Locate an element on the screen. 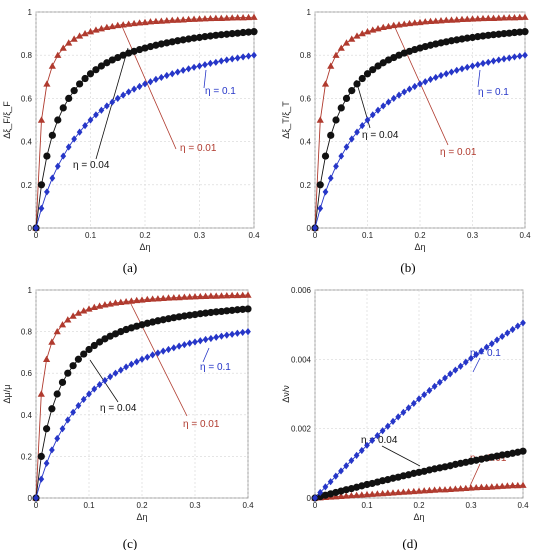 This screenshot has width=538, height=550. x-tick-label: 0.3 is located at coordinates (195, 505).